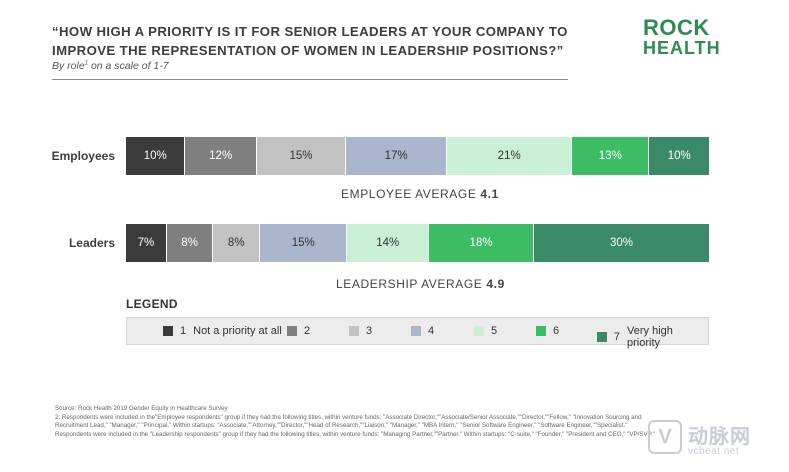 The height and width of the screenshot is (472, 789). Describe the element at coordinates (369, 331) in the screenshot. I see `legend-number: 3` at that location.